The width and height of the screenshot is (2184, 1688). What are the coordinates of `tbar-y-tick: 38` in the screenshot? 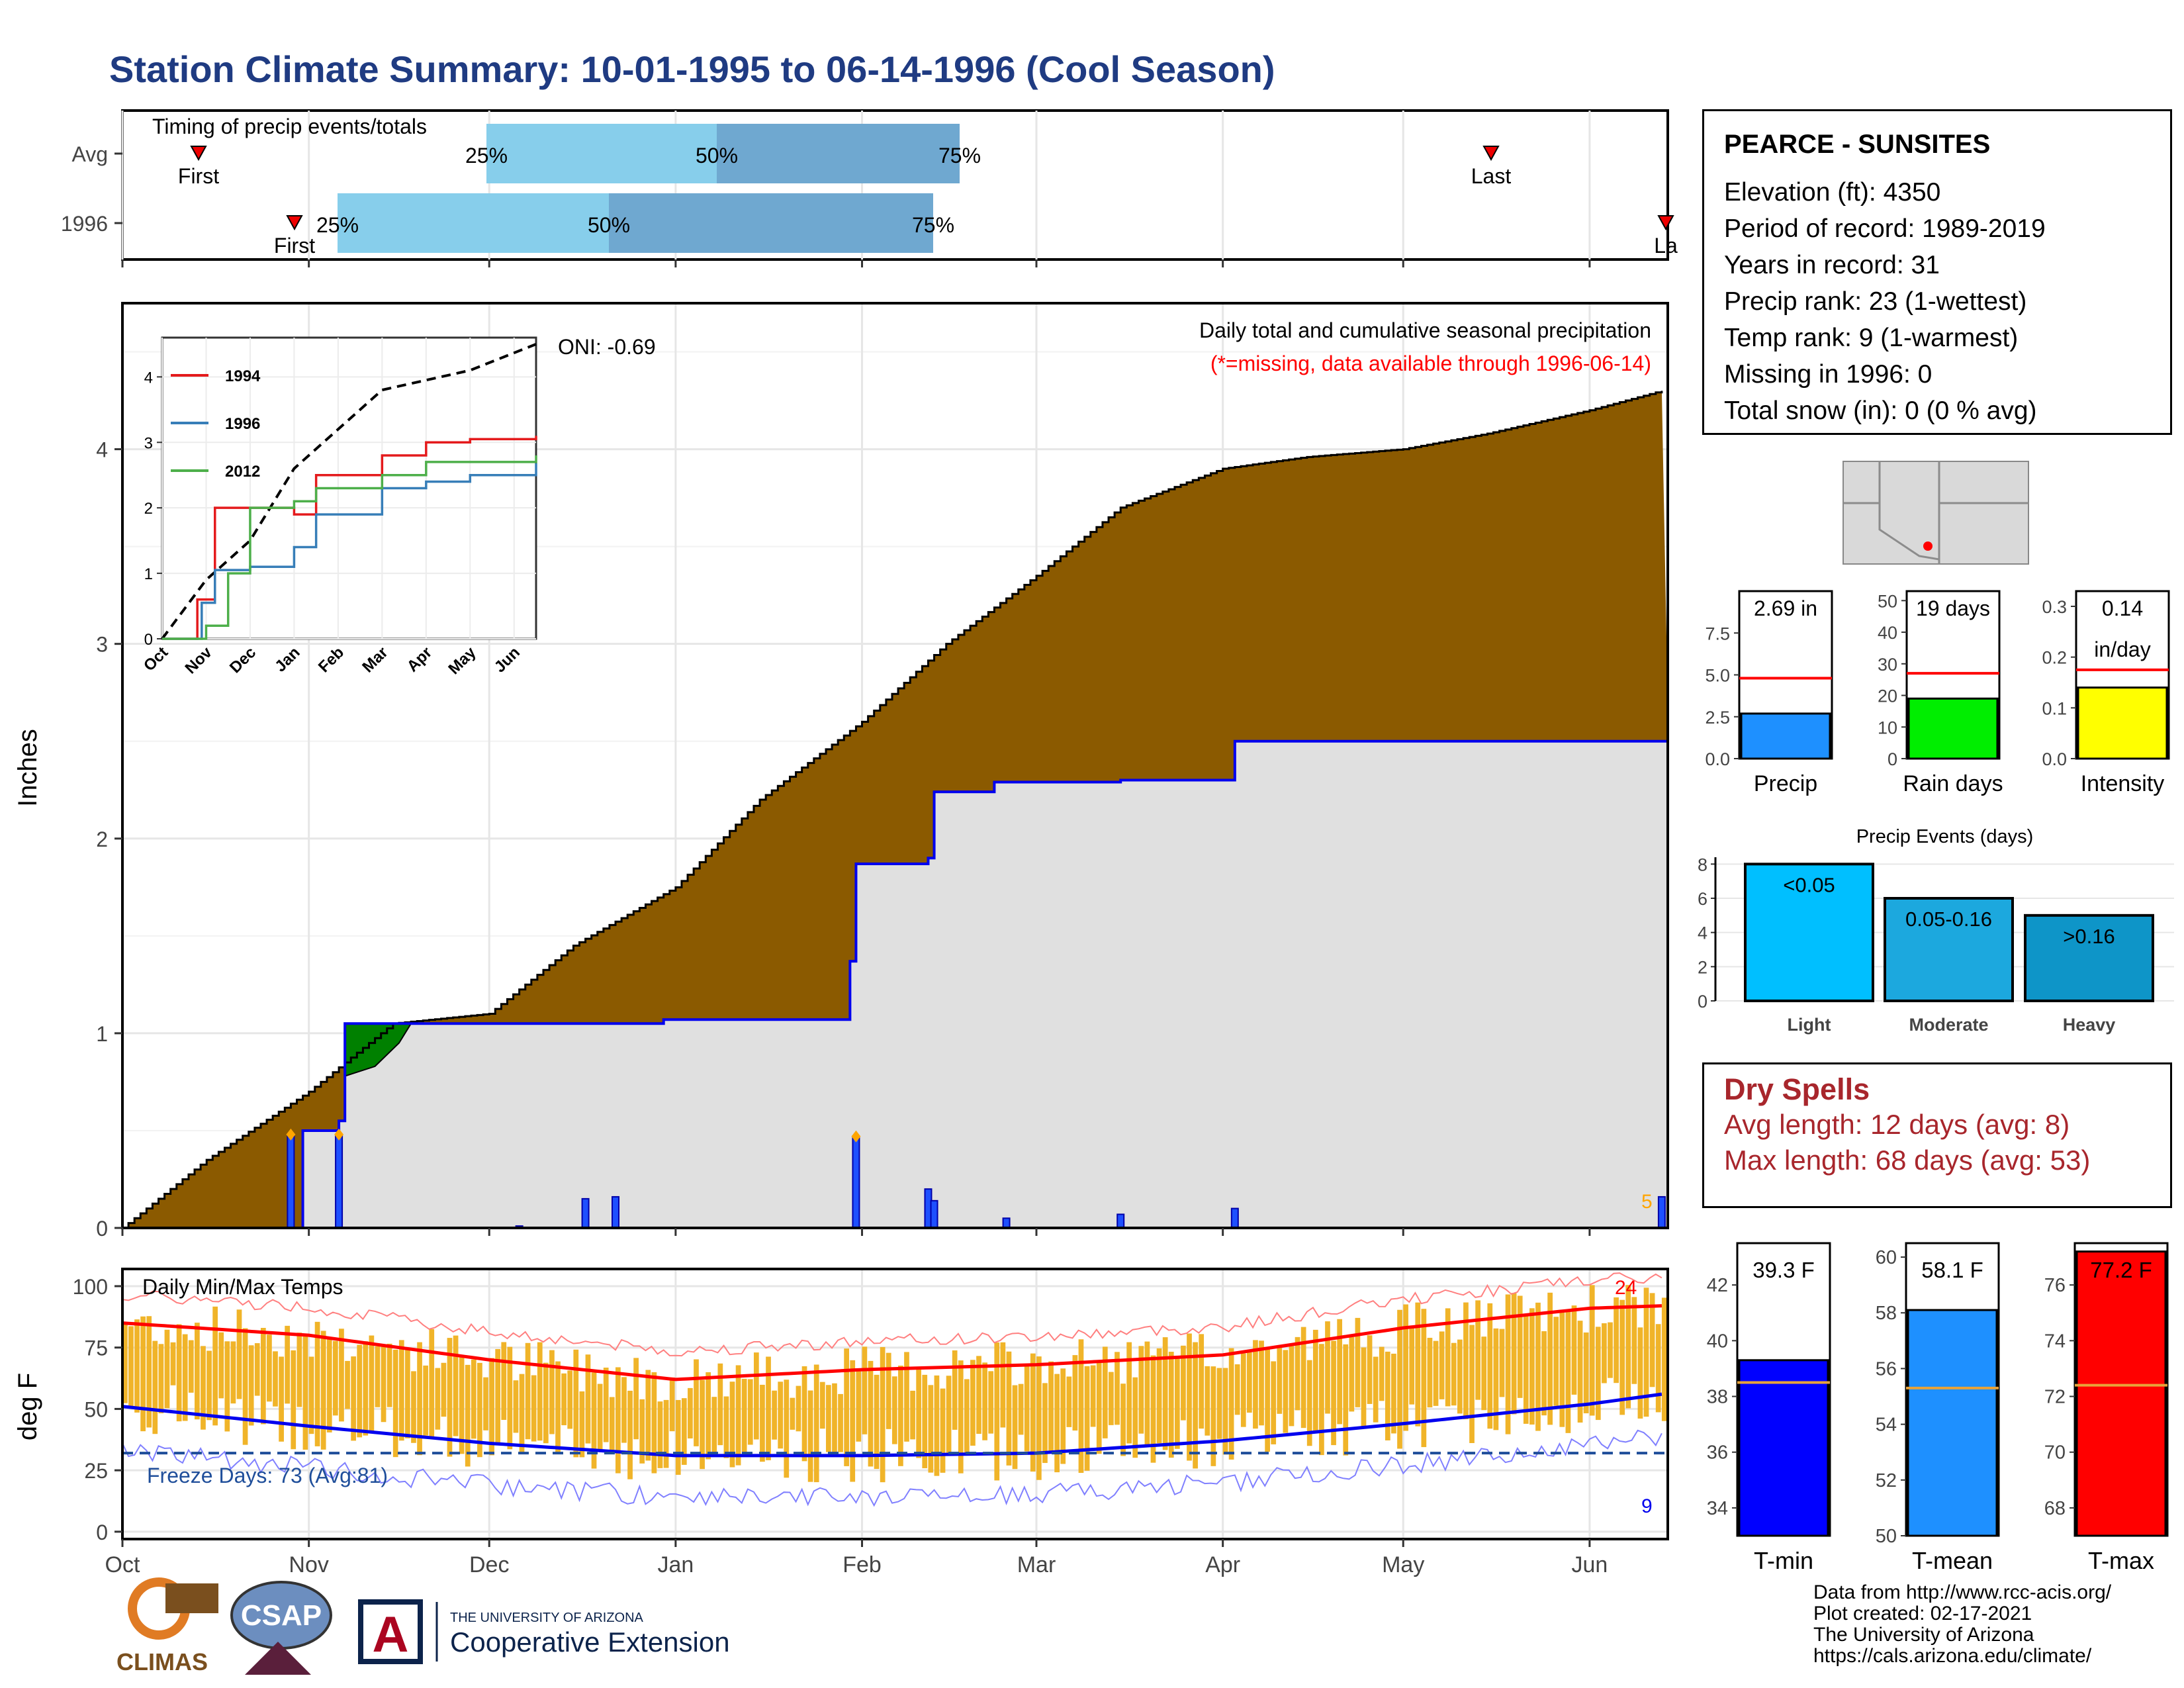 It's located at (1718, 1397).